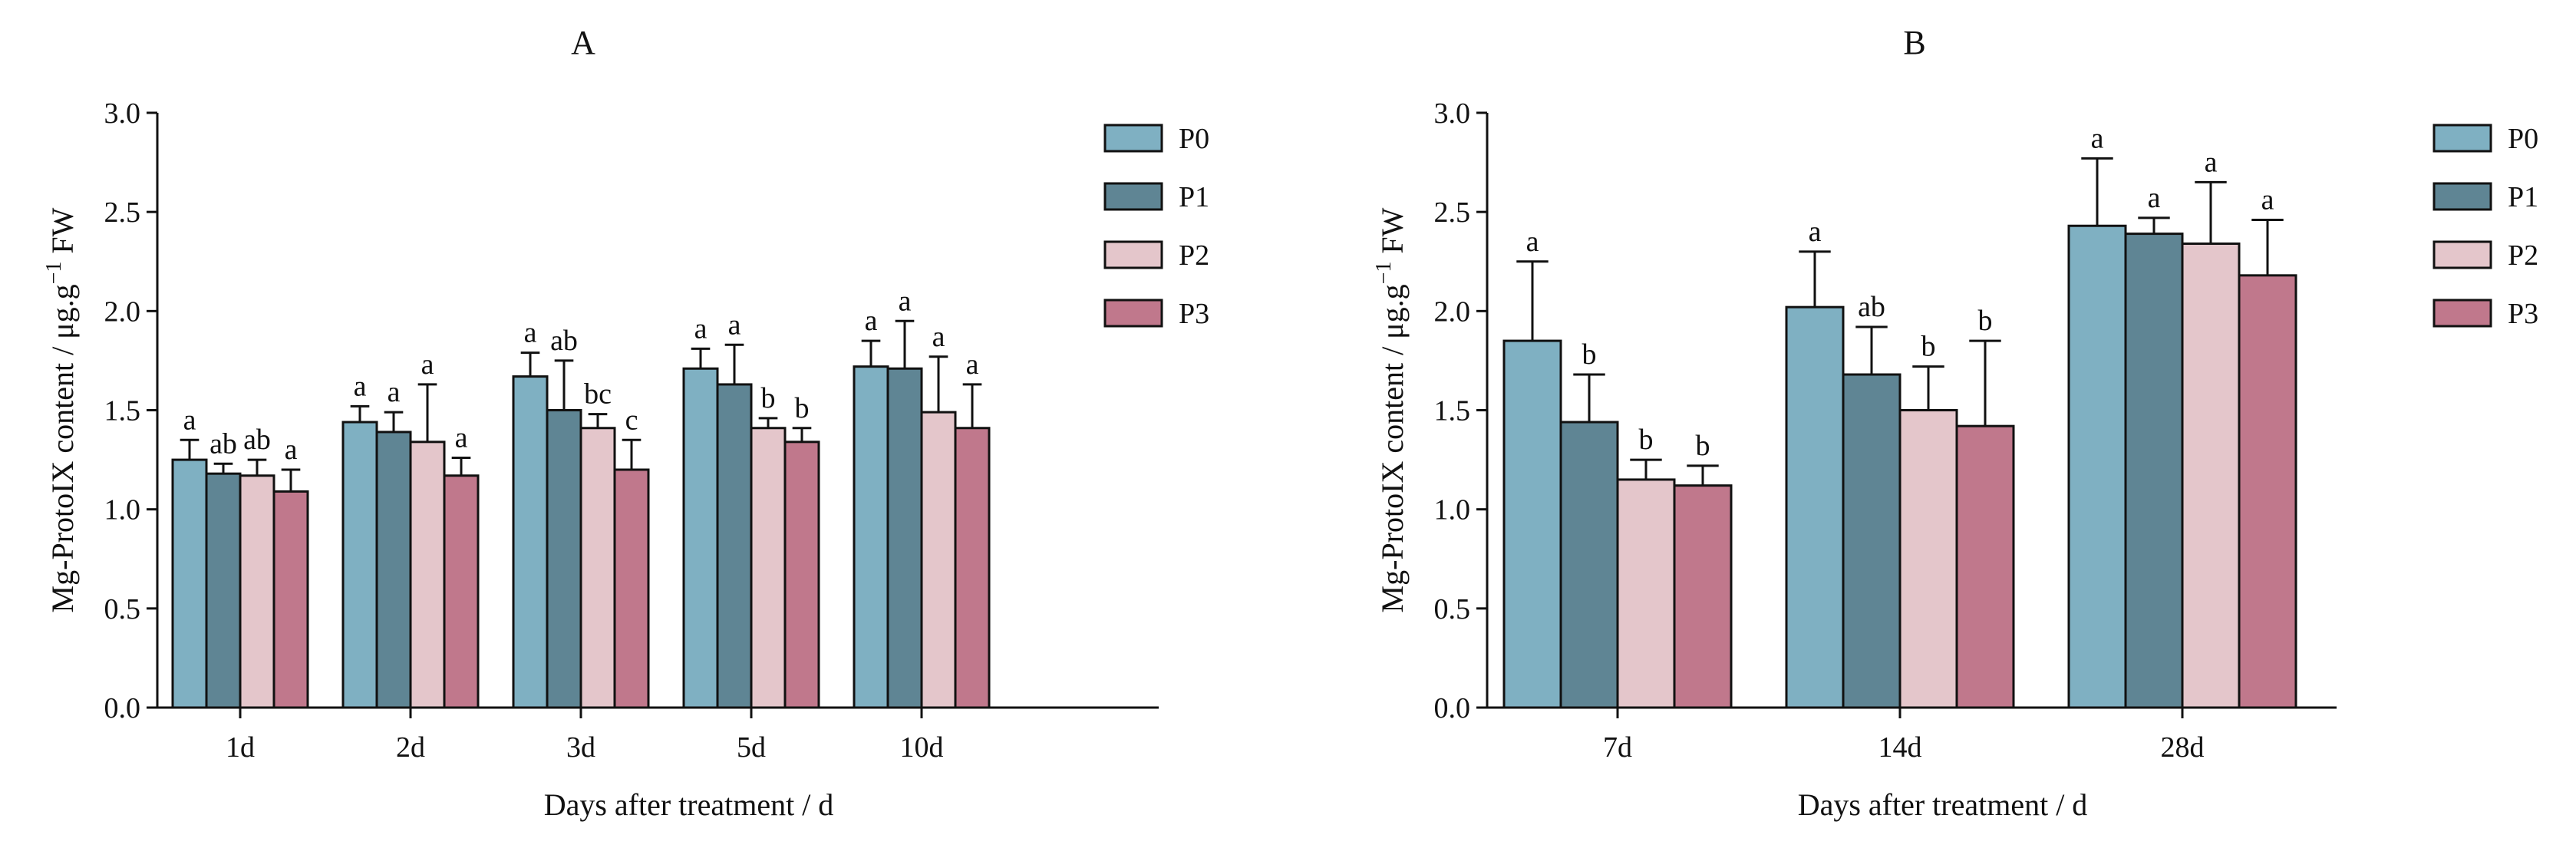 Image resolution: width=2576 pixels, height=858 pixels. Describe the element at coordinates (689, 804) in the screenshot. I see `x-axis-title: Days after treatment / d` at that location.